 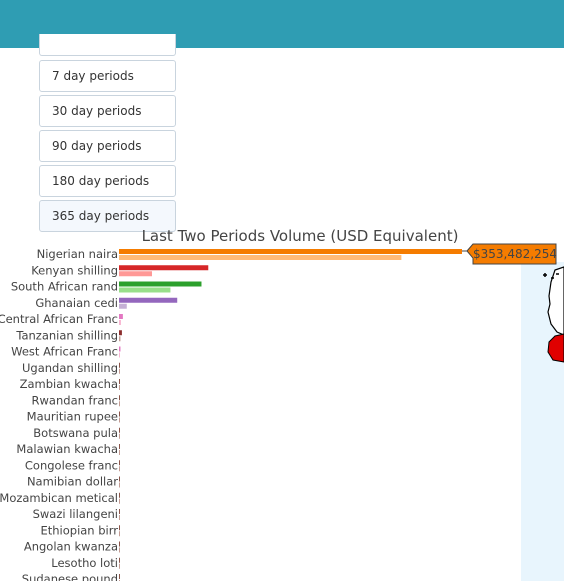 I want to click on period-button-365-day: 365 day periods, so click(x=107, y=216).